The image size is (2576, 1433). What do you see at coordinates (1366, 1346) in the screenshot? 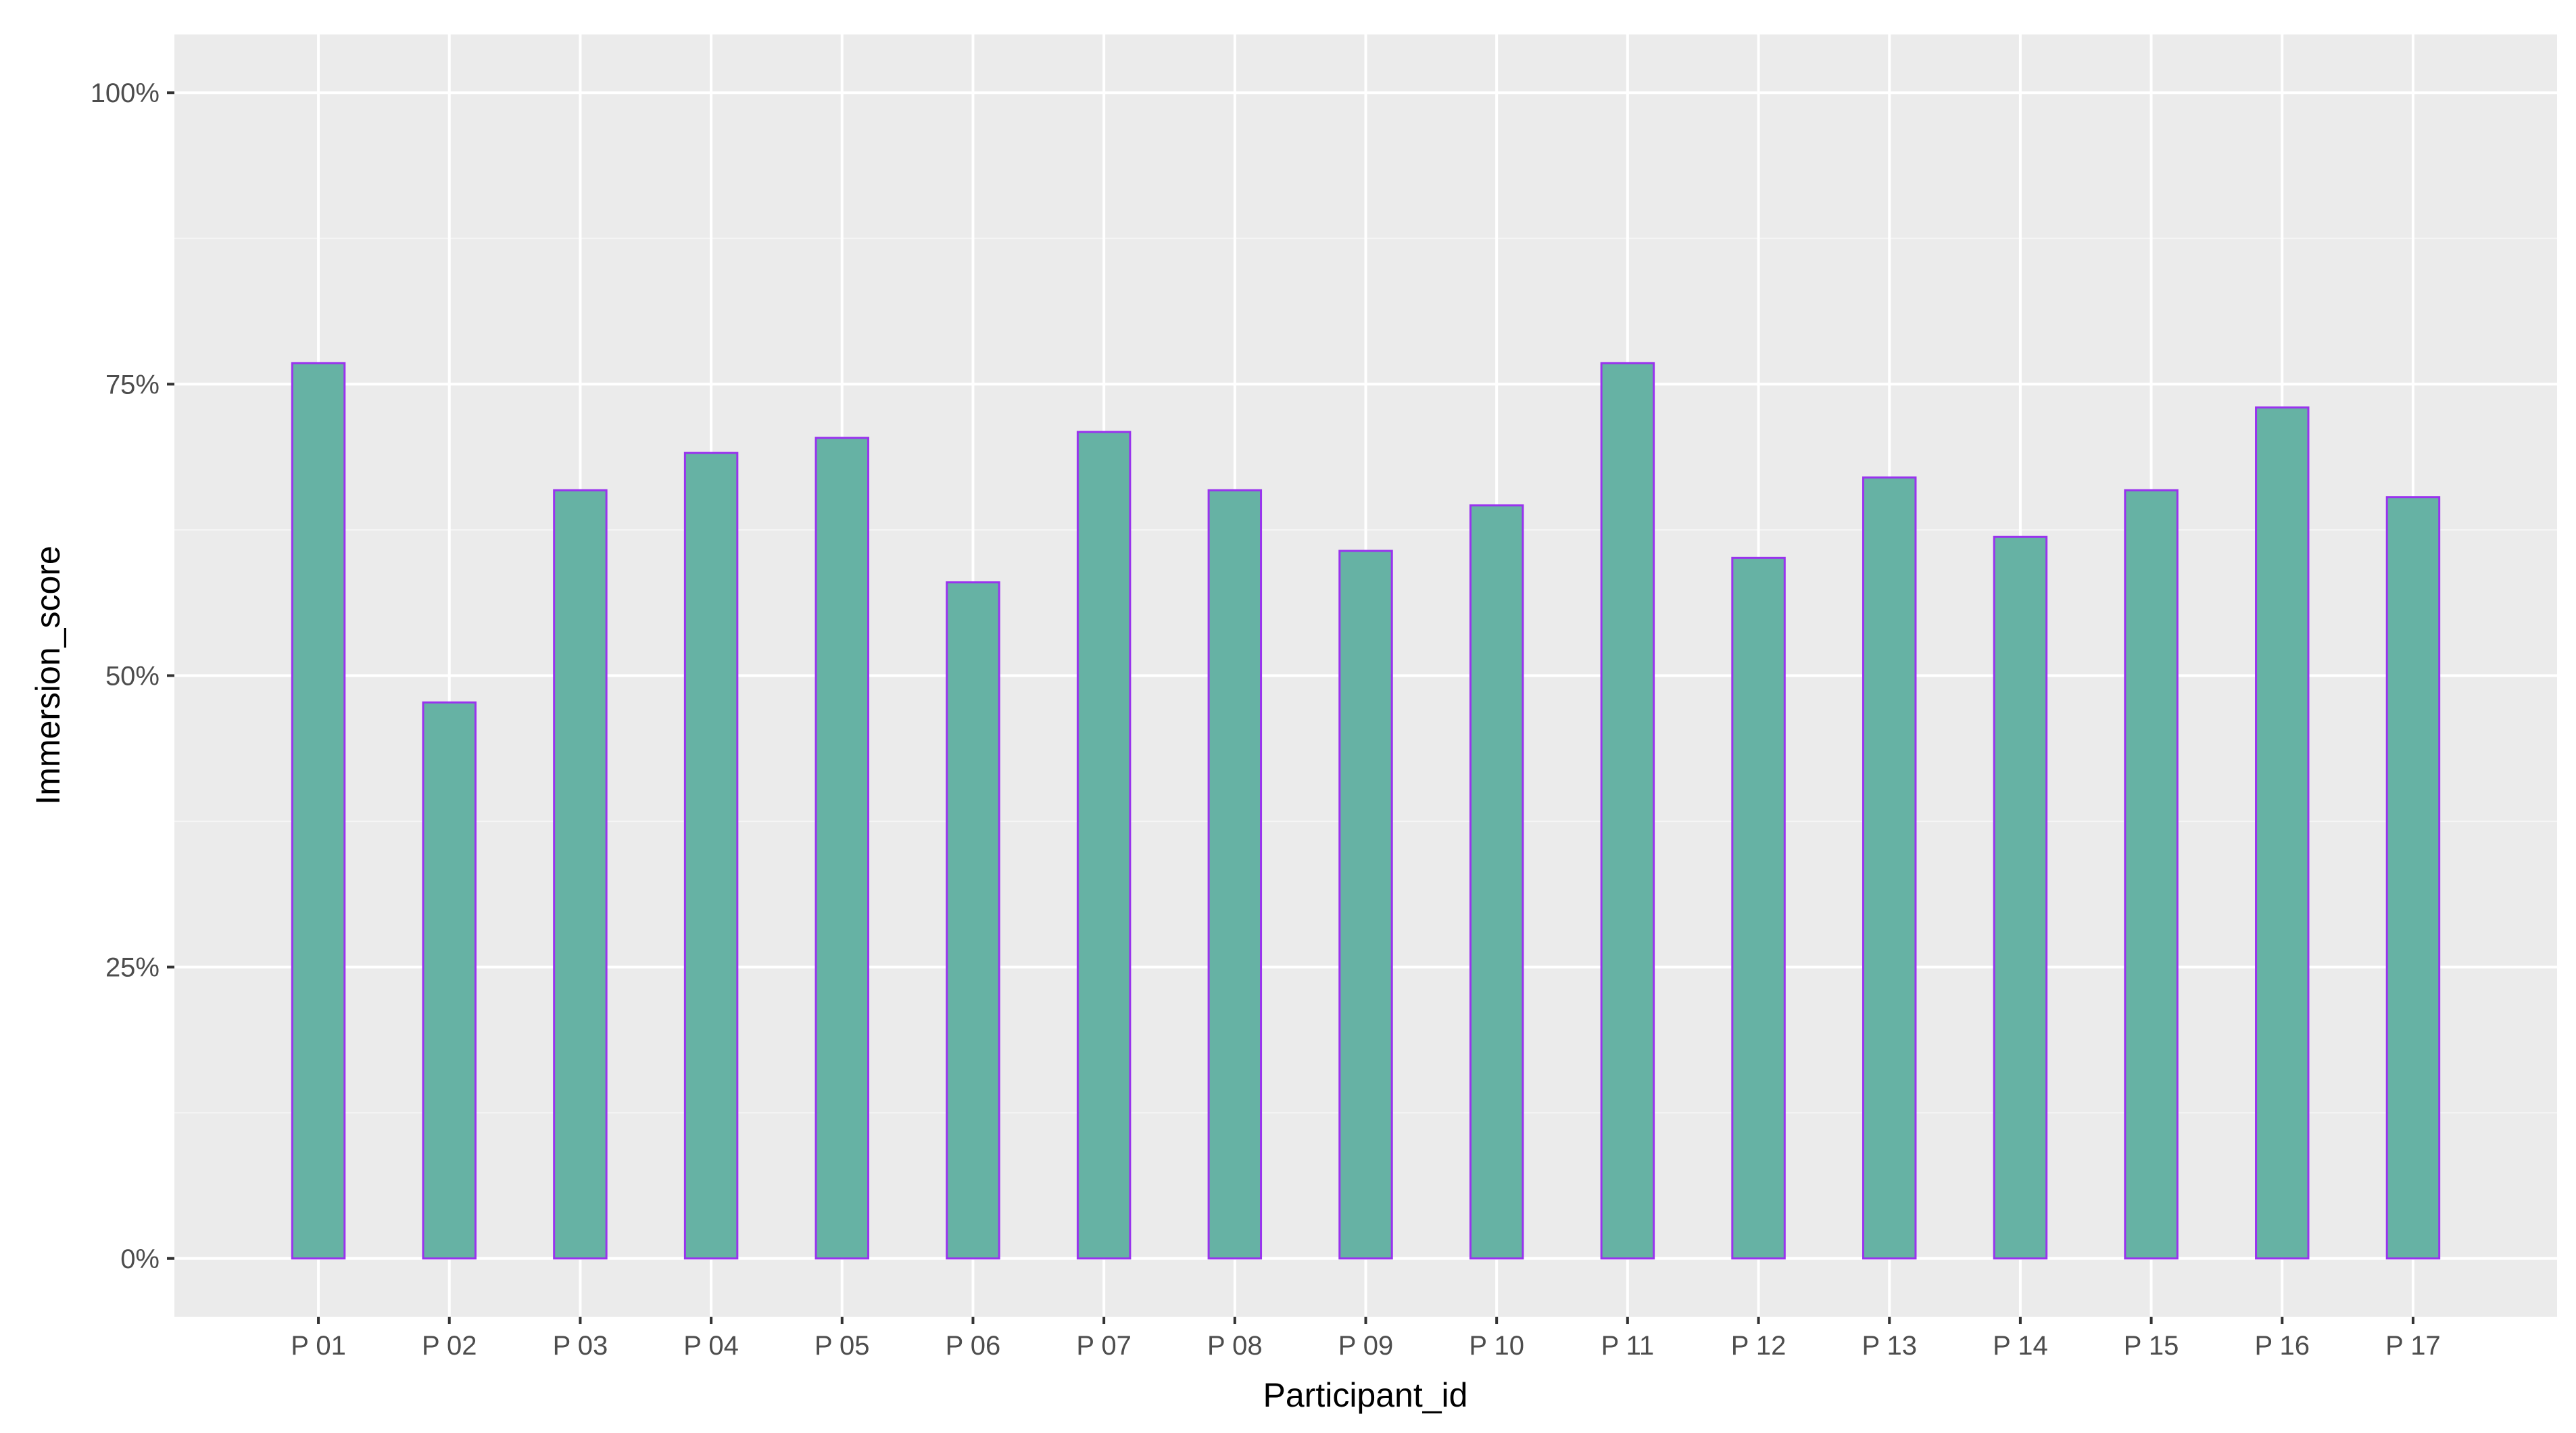
I see `x-tick-label: P 09` at bounding box center [1366, 1346].